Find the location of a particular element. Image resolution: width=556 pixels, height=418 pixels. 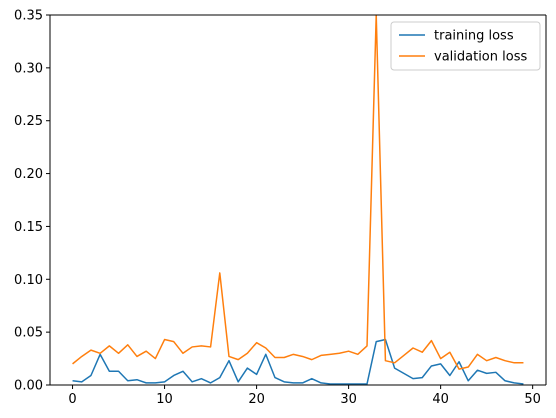

y-tick-label: 0.30 is located at coordinates (28, 68).